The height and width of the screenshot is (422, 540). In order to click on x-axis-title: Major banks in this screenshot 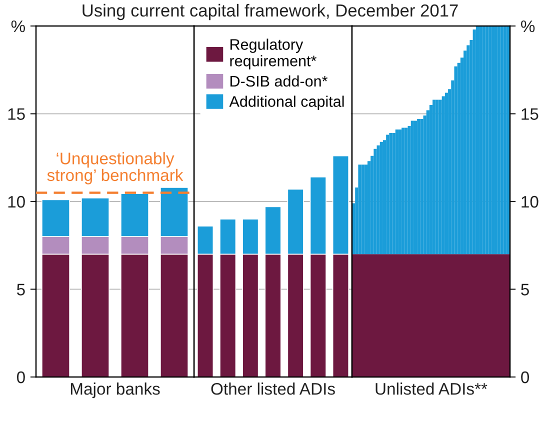, I will do `click(115, 390)`.